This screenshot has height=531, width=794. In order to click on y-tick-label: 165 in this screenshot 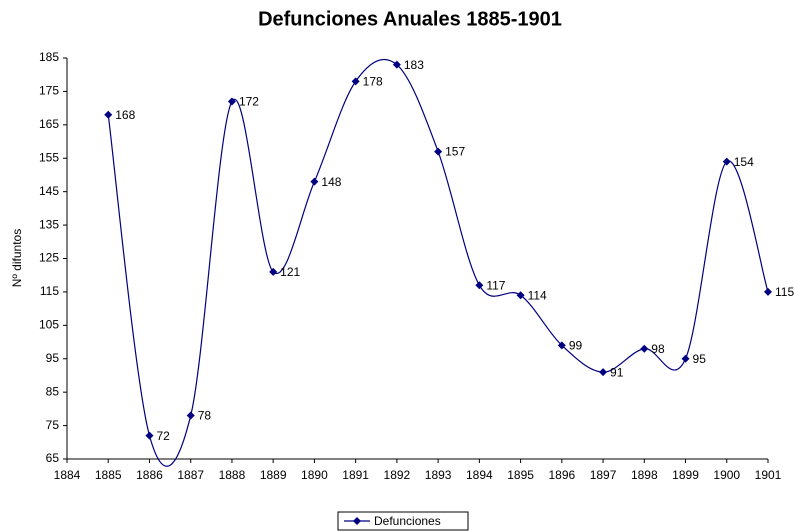, I will do `click(49, 124)`.